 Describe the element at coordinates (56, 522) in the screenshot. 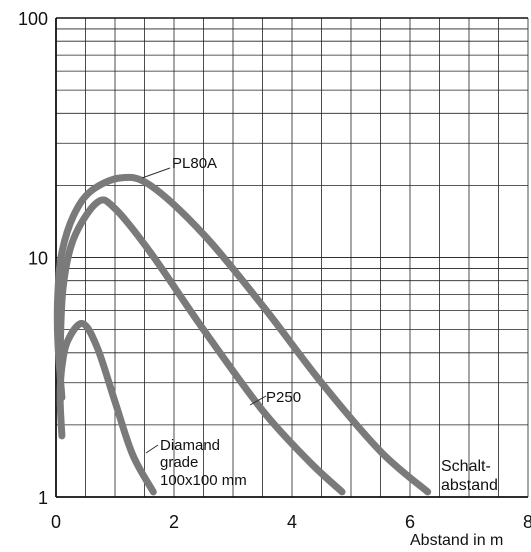

I see `x-tick-label: 0` at that location.